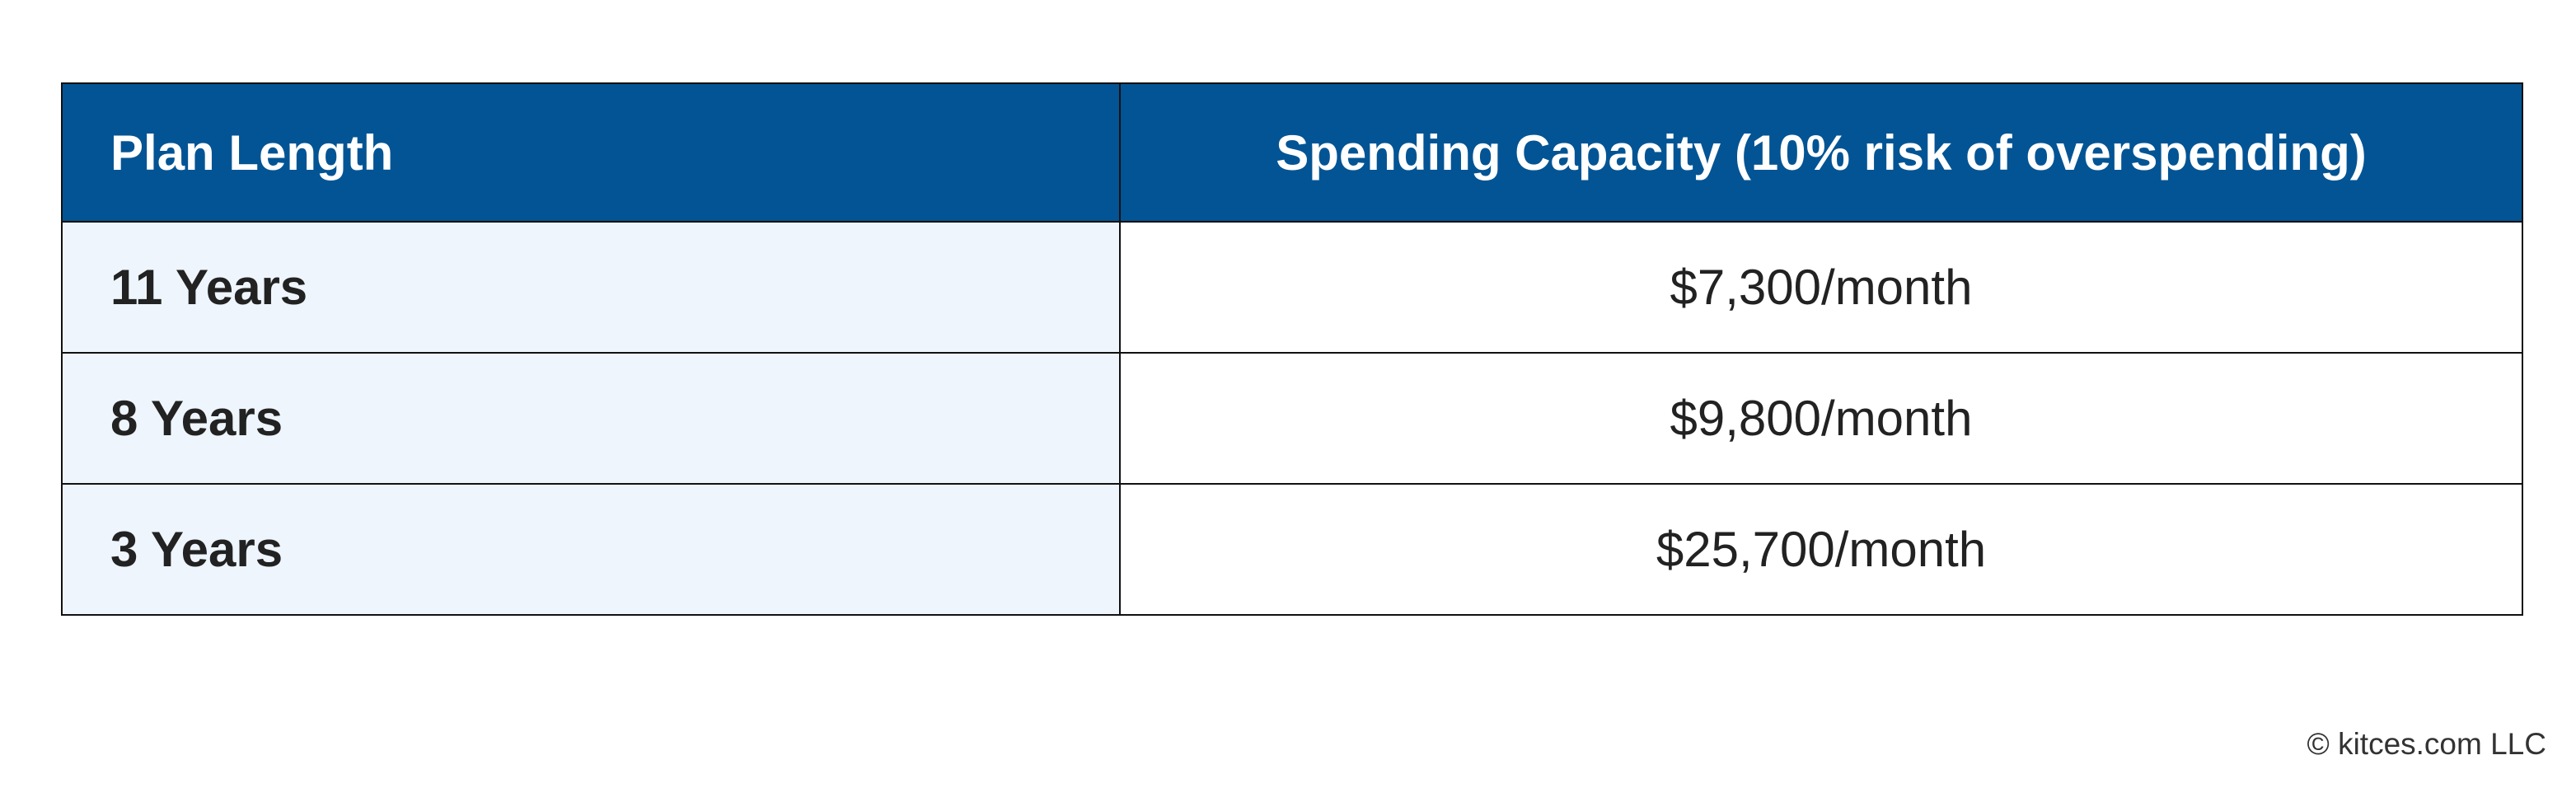 Image resolution: width=2576 pixels, height=788 pixels. What do you see at coordinates (2426, 744) in the screenshot?
I see `copyright-notice: © kitces.com LLC` at bounding box center [2426, 744].